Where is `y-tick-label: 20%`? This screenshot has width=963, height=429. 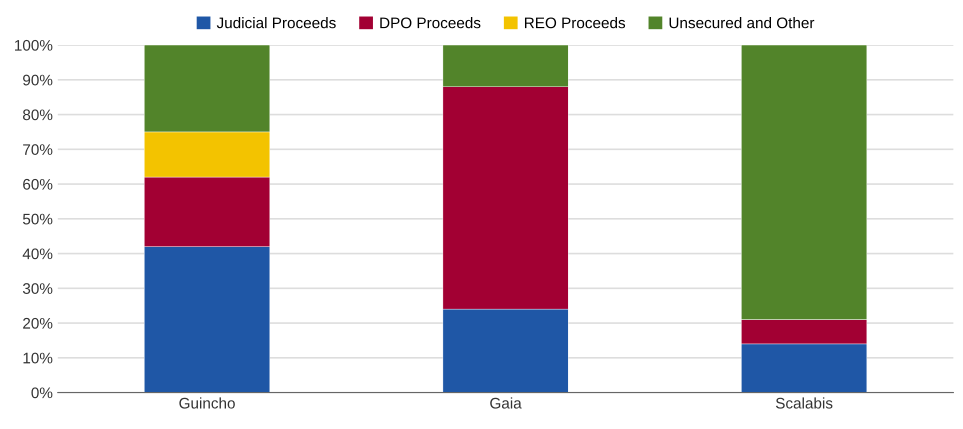 y-tick-label: 20% is located at coordinates (37, 323).